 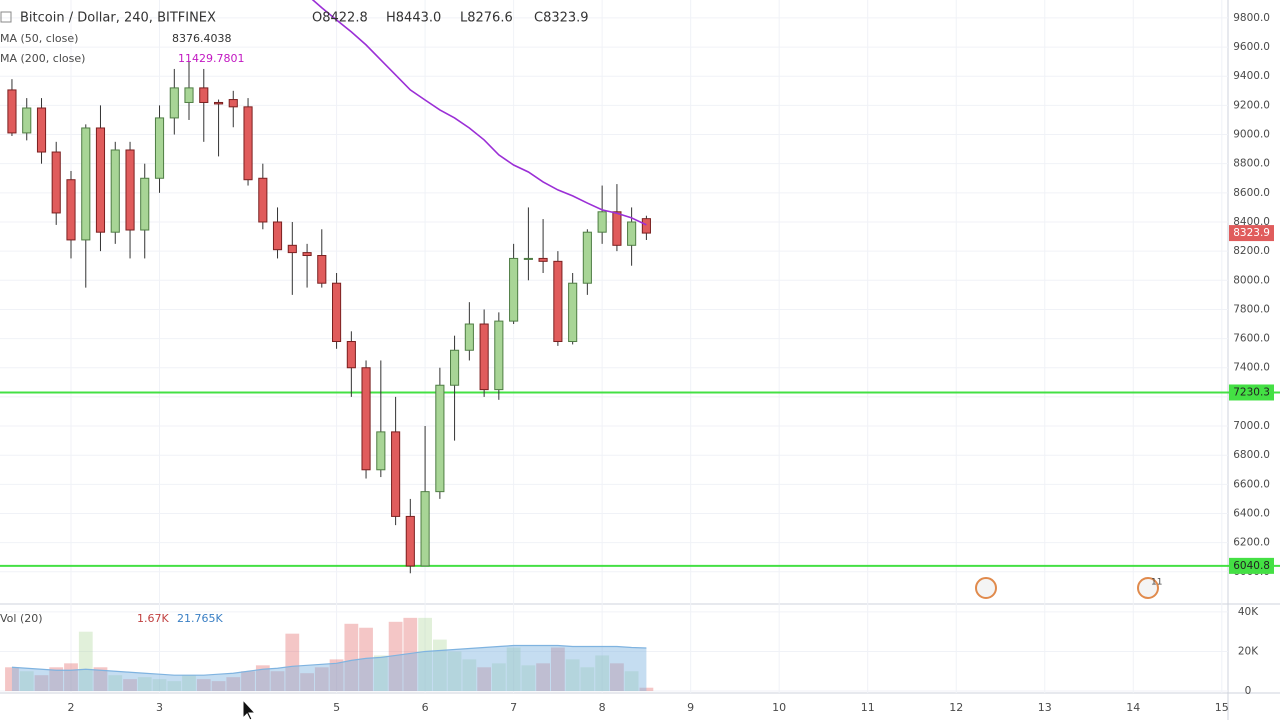 I want to click on x-tick-label: 13, so click(x=1045, y=707).